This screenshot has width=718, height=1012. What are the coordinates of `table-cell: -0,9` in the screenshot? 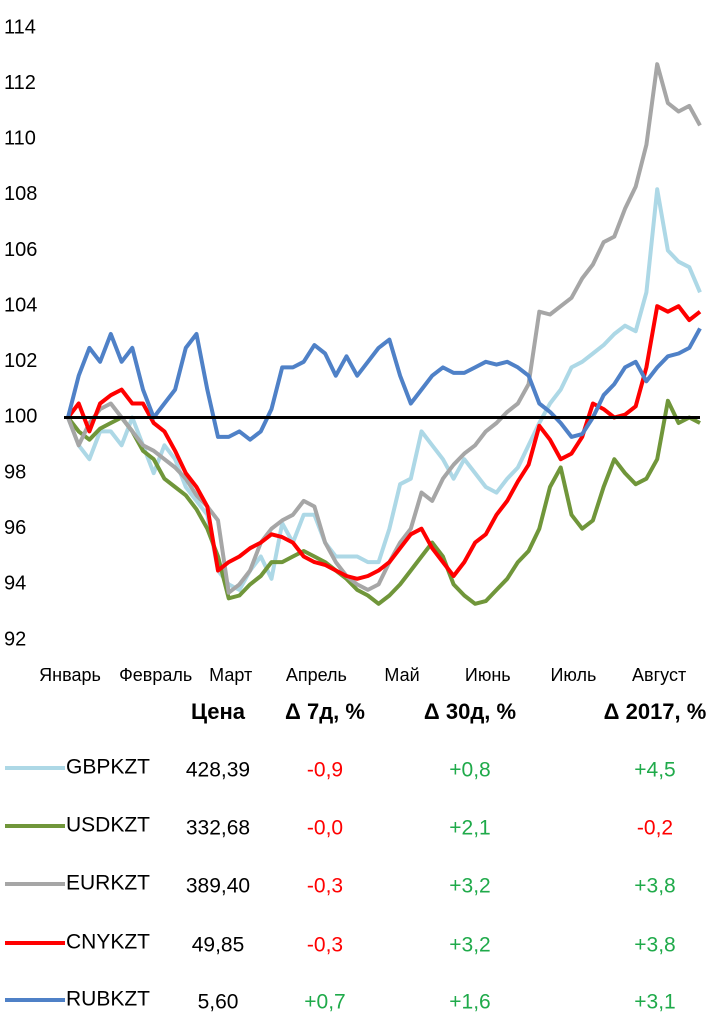 It's located at (325, 770).